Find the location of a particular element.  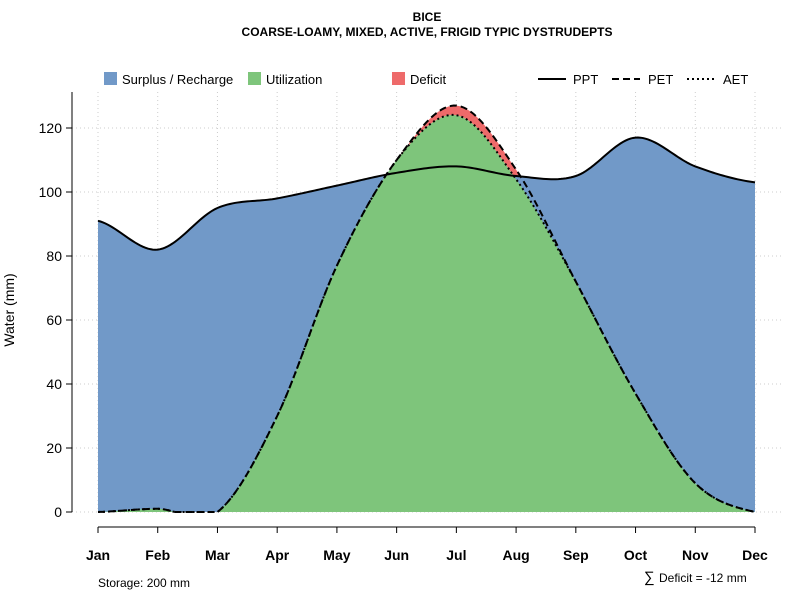

x-tick-label-mar: Mar is located at coordinates (217, 555).